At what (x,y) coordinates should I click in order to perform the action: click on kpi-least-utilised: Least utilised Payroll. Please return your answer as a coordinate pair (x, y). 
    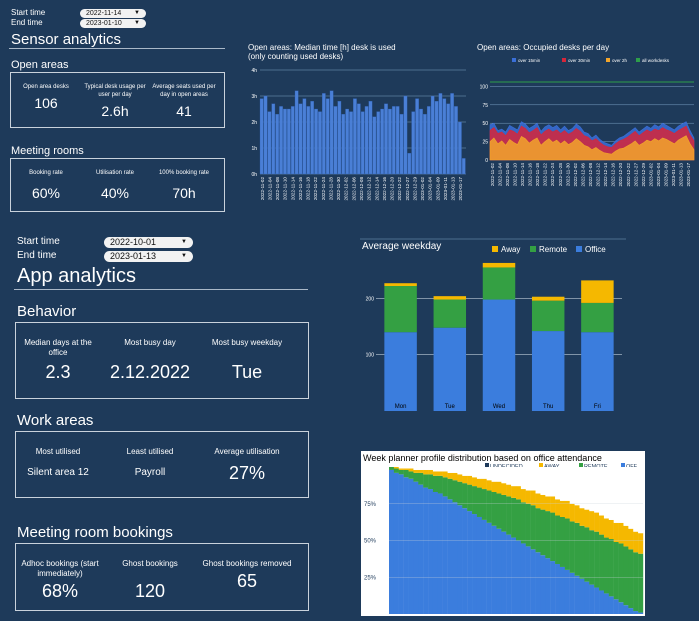
    Looking at the image, I should click on (150, 462).